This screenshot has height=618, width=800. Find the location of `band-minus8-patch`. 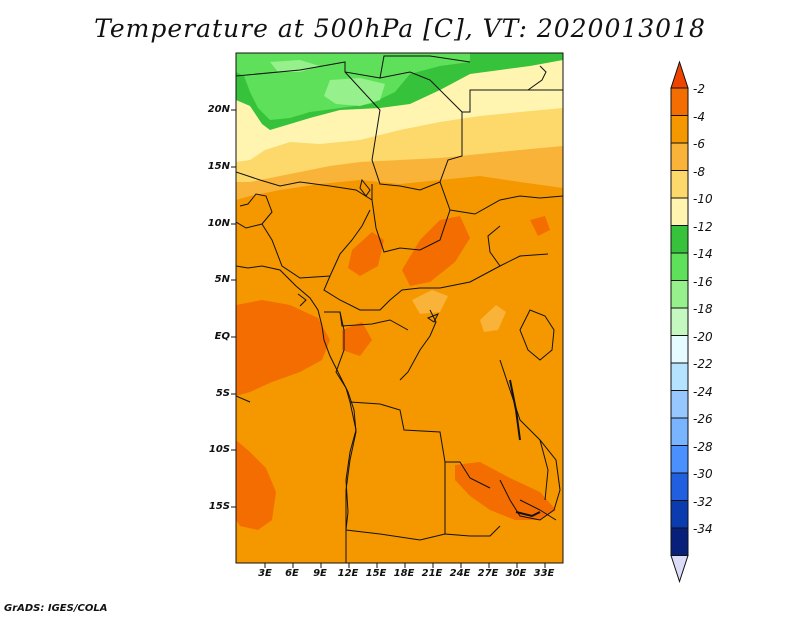

band-minus8-patch is located at coordinates (493, 318).